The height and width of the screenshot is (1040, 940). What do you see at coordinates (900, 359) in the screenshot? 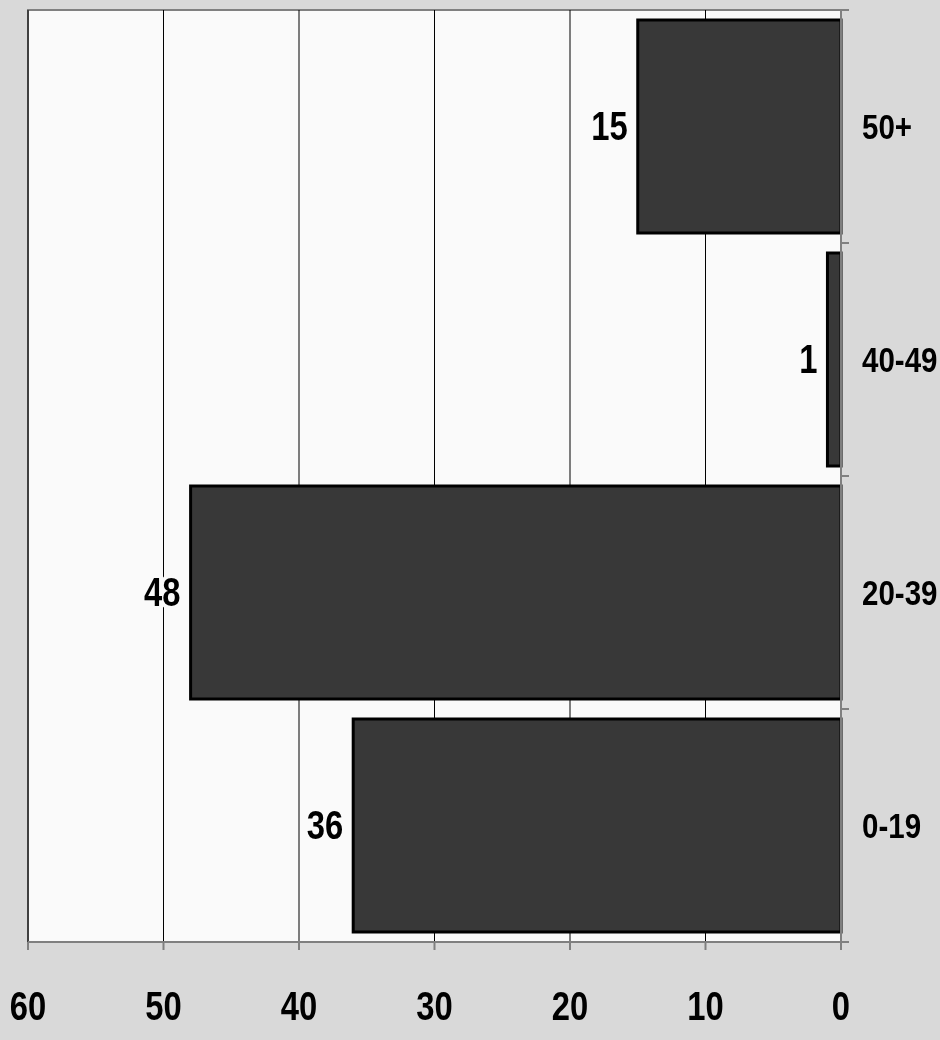
I see `y-tick-label: 40-49` at bounding box center [900, 359].